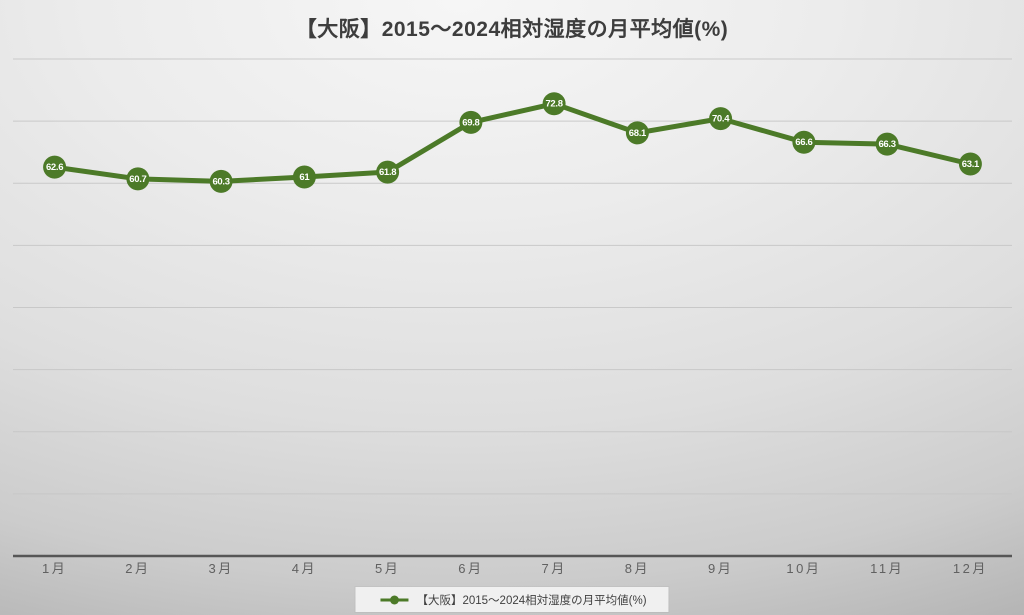 The width and height of the screenshot is (1024, 615). Describe the element at coordinates (512, 29) in the screenshot. I see `chart-title: 【大阪】2015～2024相対湿度の月平均値(%)` at that location.